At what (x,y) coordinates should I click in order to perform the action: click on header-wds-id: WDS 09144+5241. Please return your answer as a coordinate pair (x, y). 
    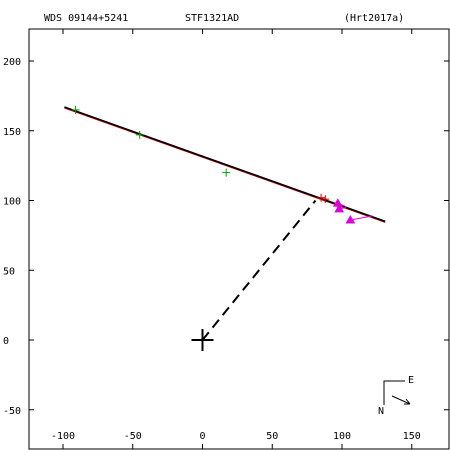
    Looking at the image, I should click on (86, 18).